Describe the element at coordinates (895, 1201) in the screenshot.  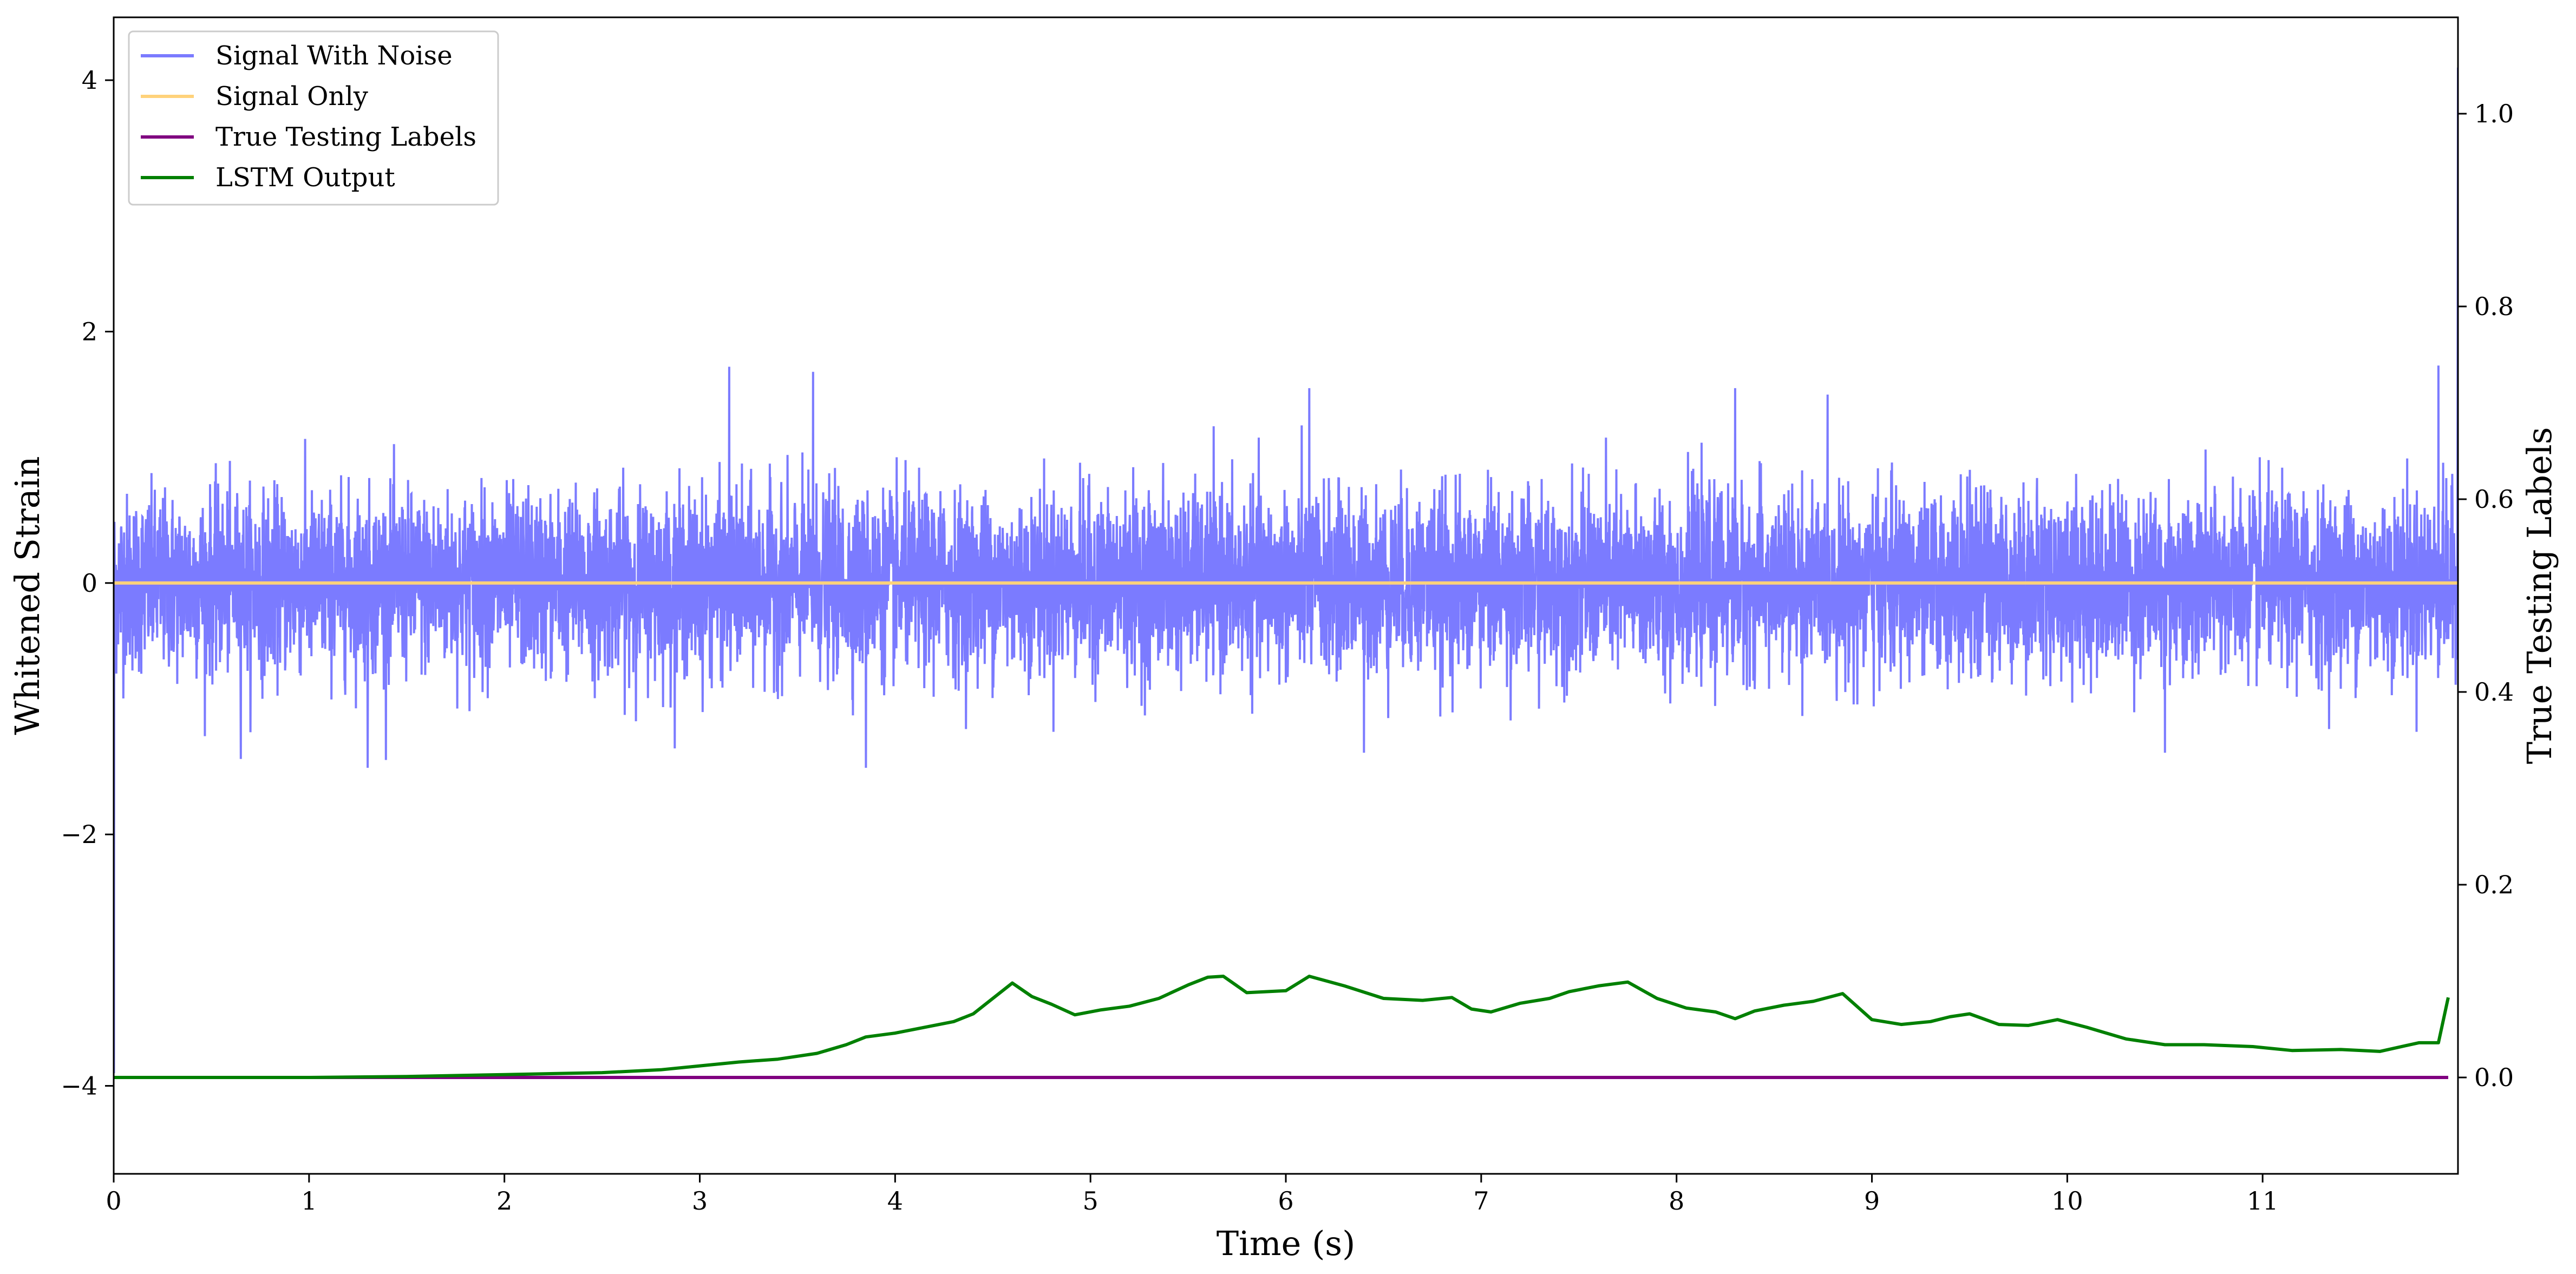
I see `x-tick-label: 4` at that location.